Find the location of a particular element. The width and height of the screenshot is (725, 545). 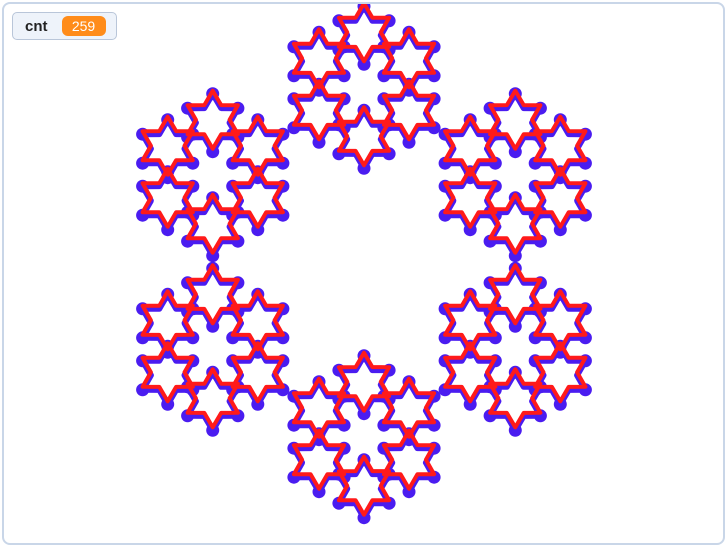

variable-label: cnt is located at coordinates (36, 26).